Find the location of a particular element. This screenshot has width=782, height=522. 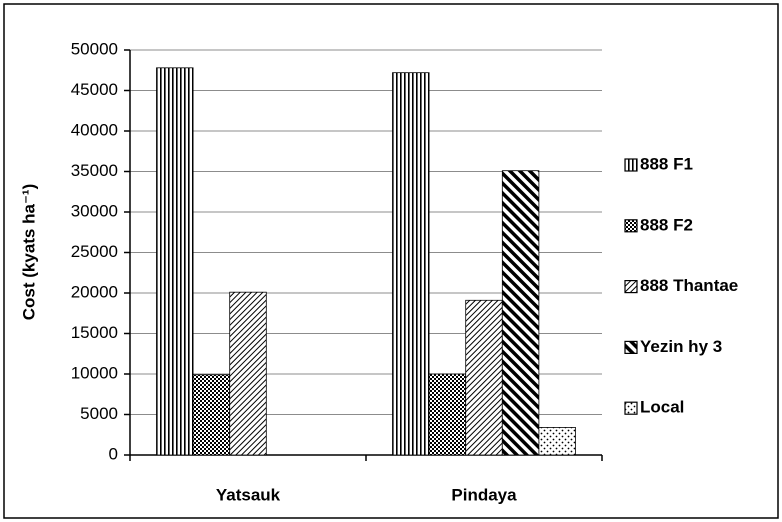

y-tick-label: 45000 is located at coordinates (94, 89).